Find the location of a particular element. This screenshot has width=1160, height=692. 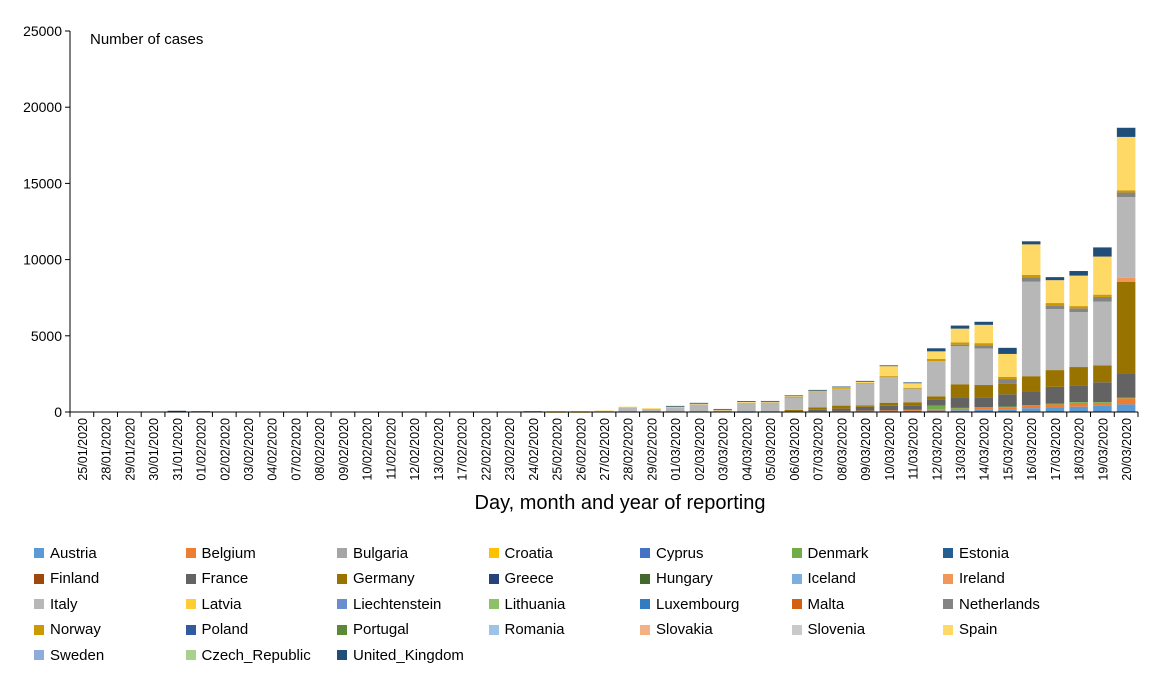

x-tick-label: 15/03/2020 is located at coordinates (1008, 449).